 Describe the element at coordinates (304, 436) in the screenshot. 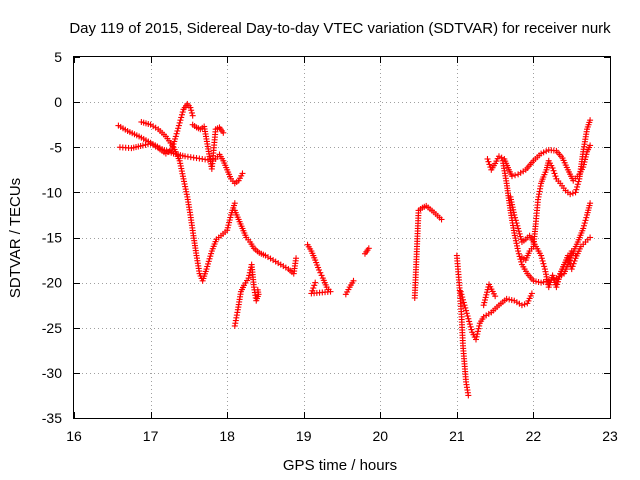

I see `x-tick-label: 19` at that location.